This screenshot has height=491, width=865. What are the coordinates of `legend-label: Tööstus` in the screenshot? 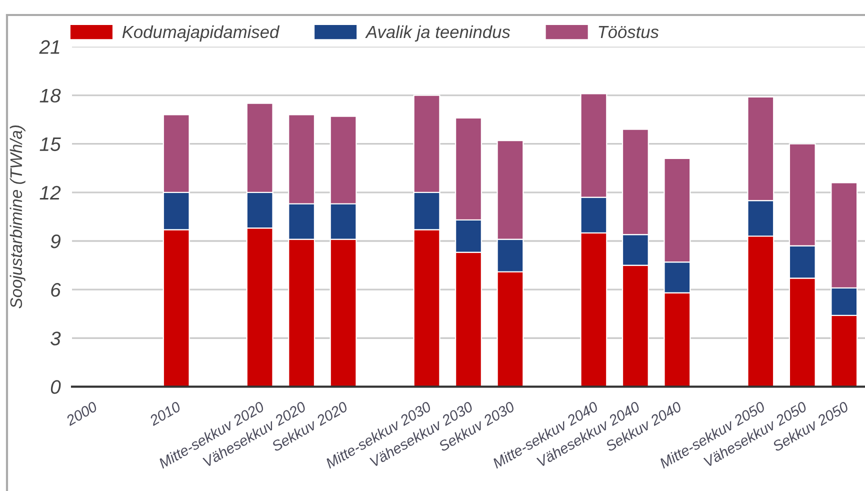 It's located at (628, 32).